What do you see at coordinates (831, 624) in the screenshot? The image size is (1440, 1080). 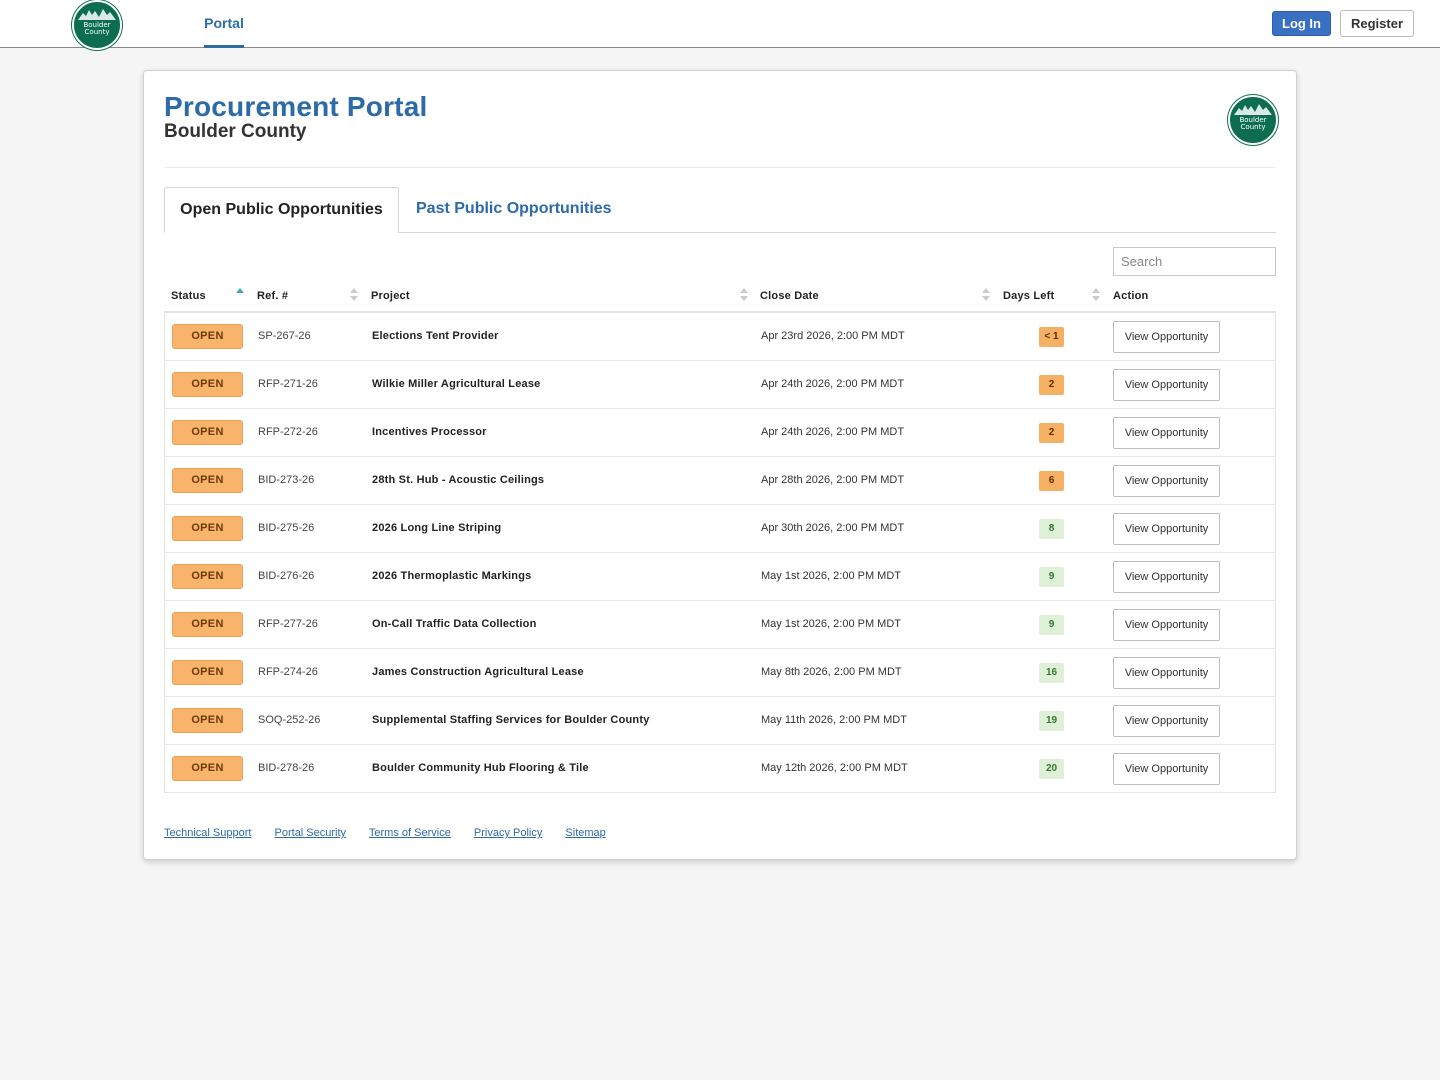 I see `close-date: May 1st 2026, 2:00 PM MDT` at bounding box center [831, 624].